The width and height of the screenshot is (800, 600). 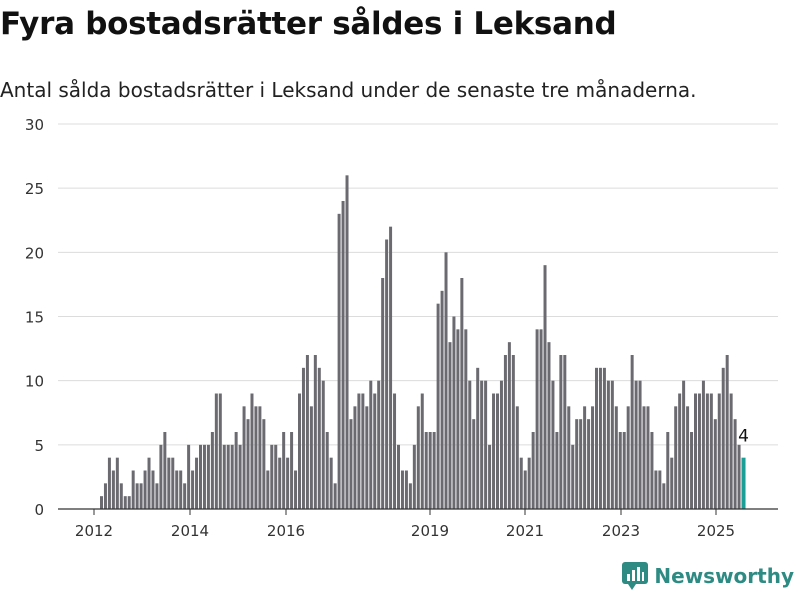 I want to click on newsworthy-logo: Newsworthy, so click(x=708, y=576).